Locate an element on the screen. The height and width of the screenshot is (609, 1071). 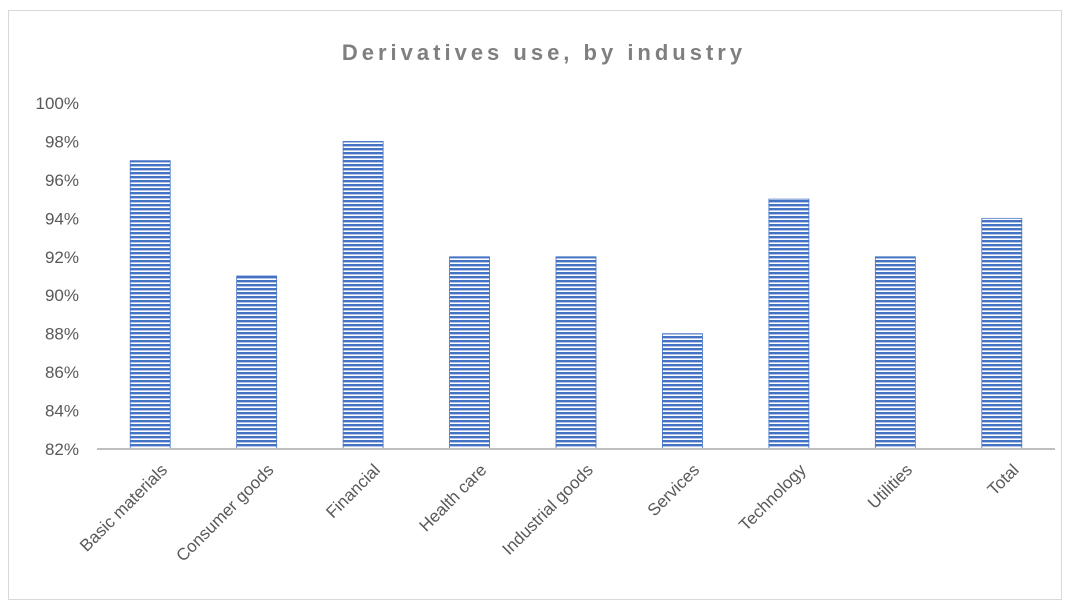
bar-consumer-goods is located at coordinates (257, 362).